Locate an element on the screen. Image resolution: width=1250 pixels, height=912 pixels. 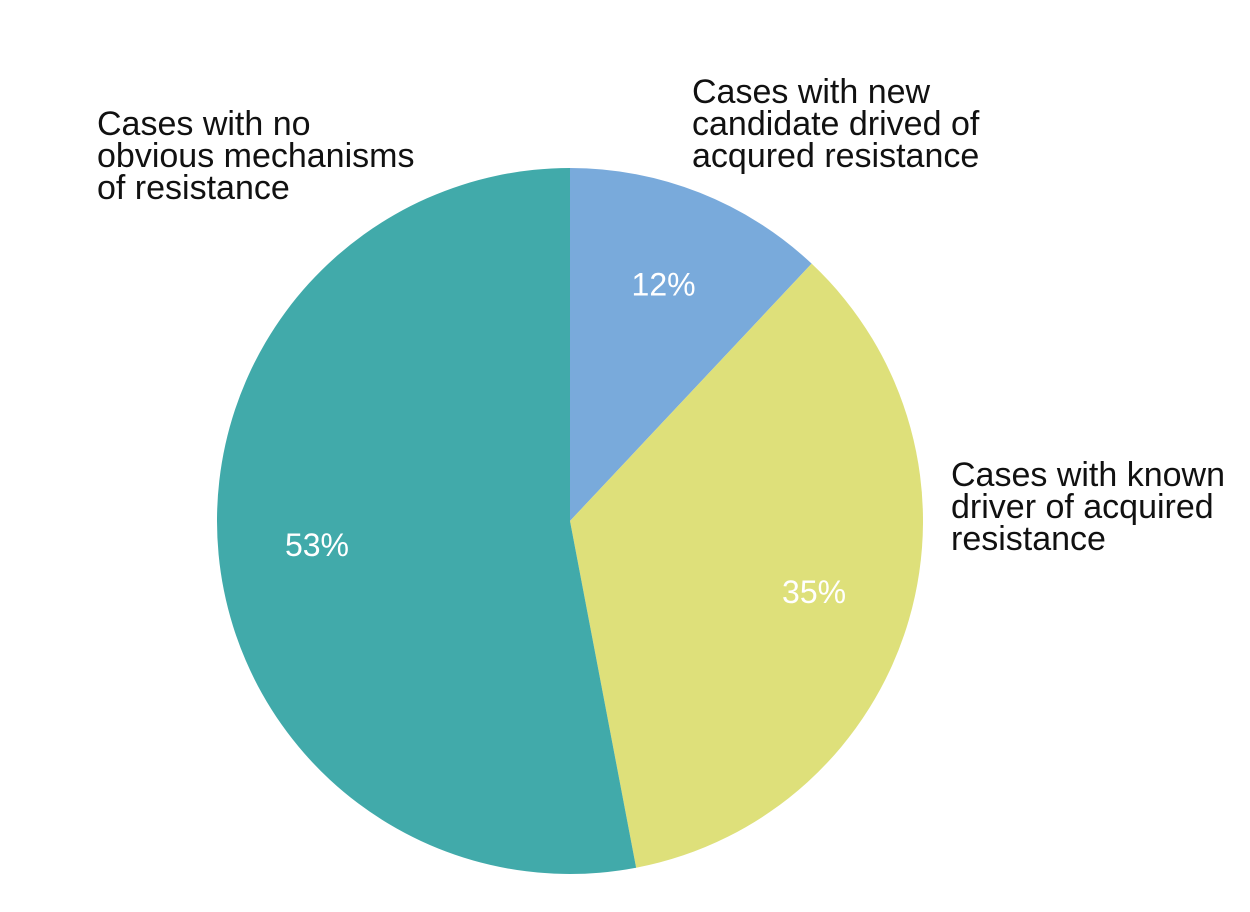
category-label-line: of resistance is located at coordinates (193, 188).